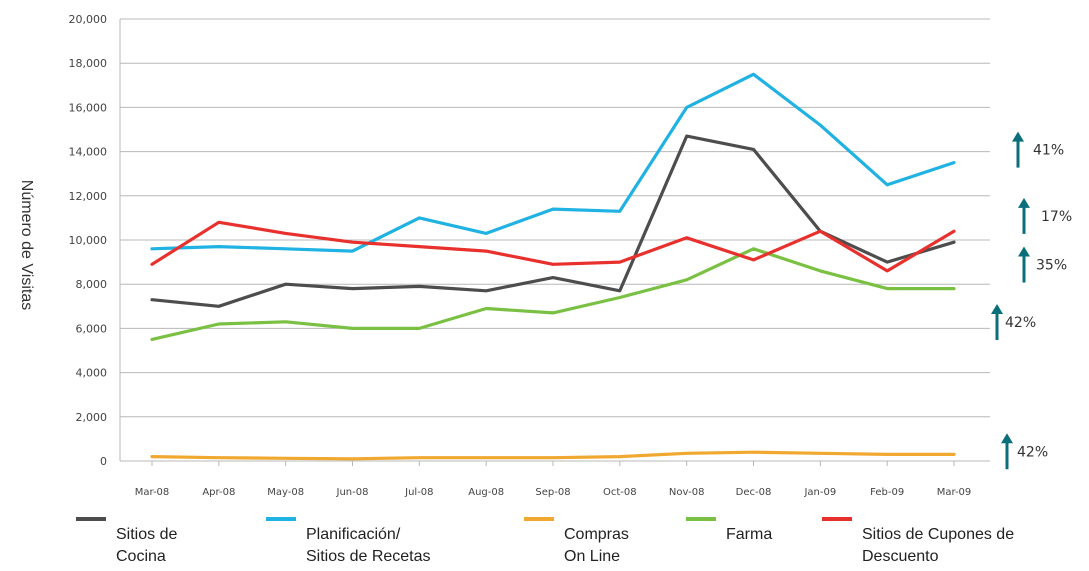 This screenshot has height=571, width=1089. What do you see at coordinates (1051, 266) in the screenshot?
I see `change-label: 35%` at bounding box center [1051, 266].